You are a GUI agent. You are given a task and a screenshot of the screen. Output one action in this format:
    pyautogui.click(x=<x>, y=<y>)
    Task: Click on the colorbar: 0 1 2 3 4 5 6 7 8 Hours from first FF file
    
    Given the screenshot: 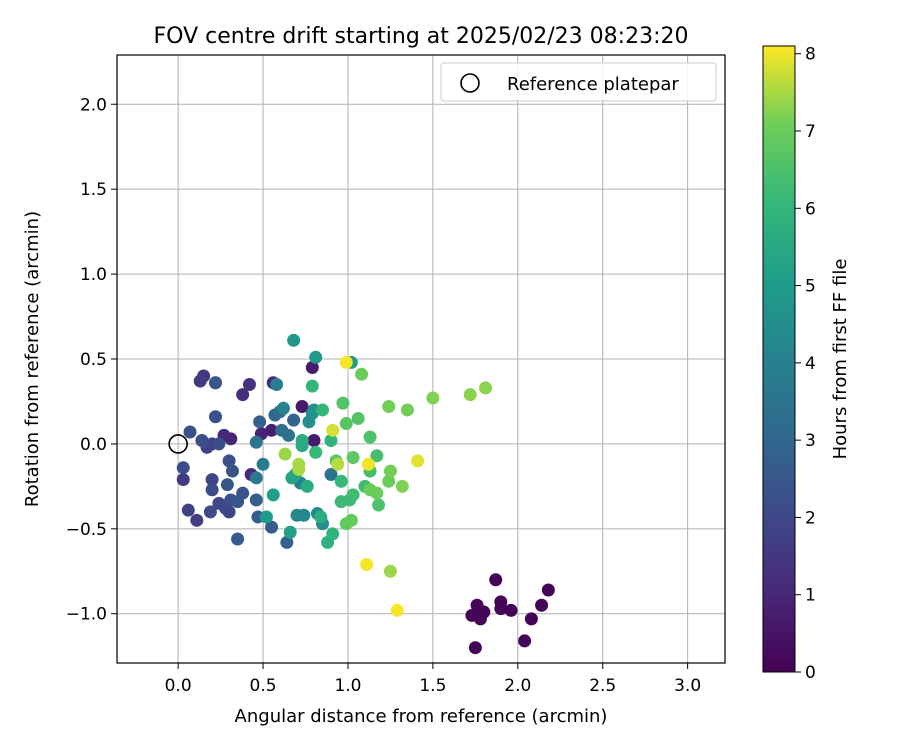 What is the action you would take?
    pyautogui.click(x=806, y=364)
    